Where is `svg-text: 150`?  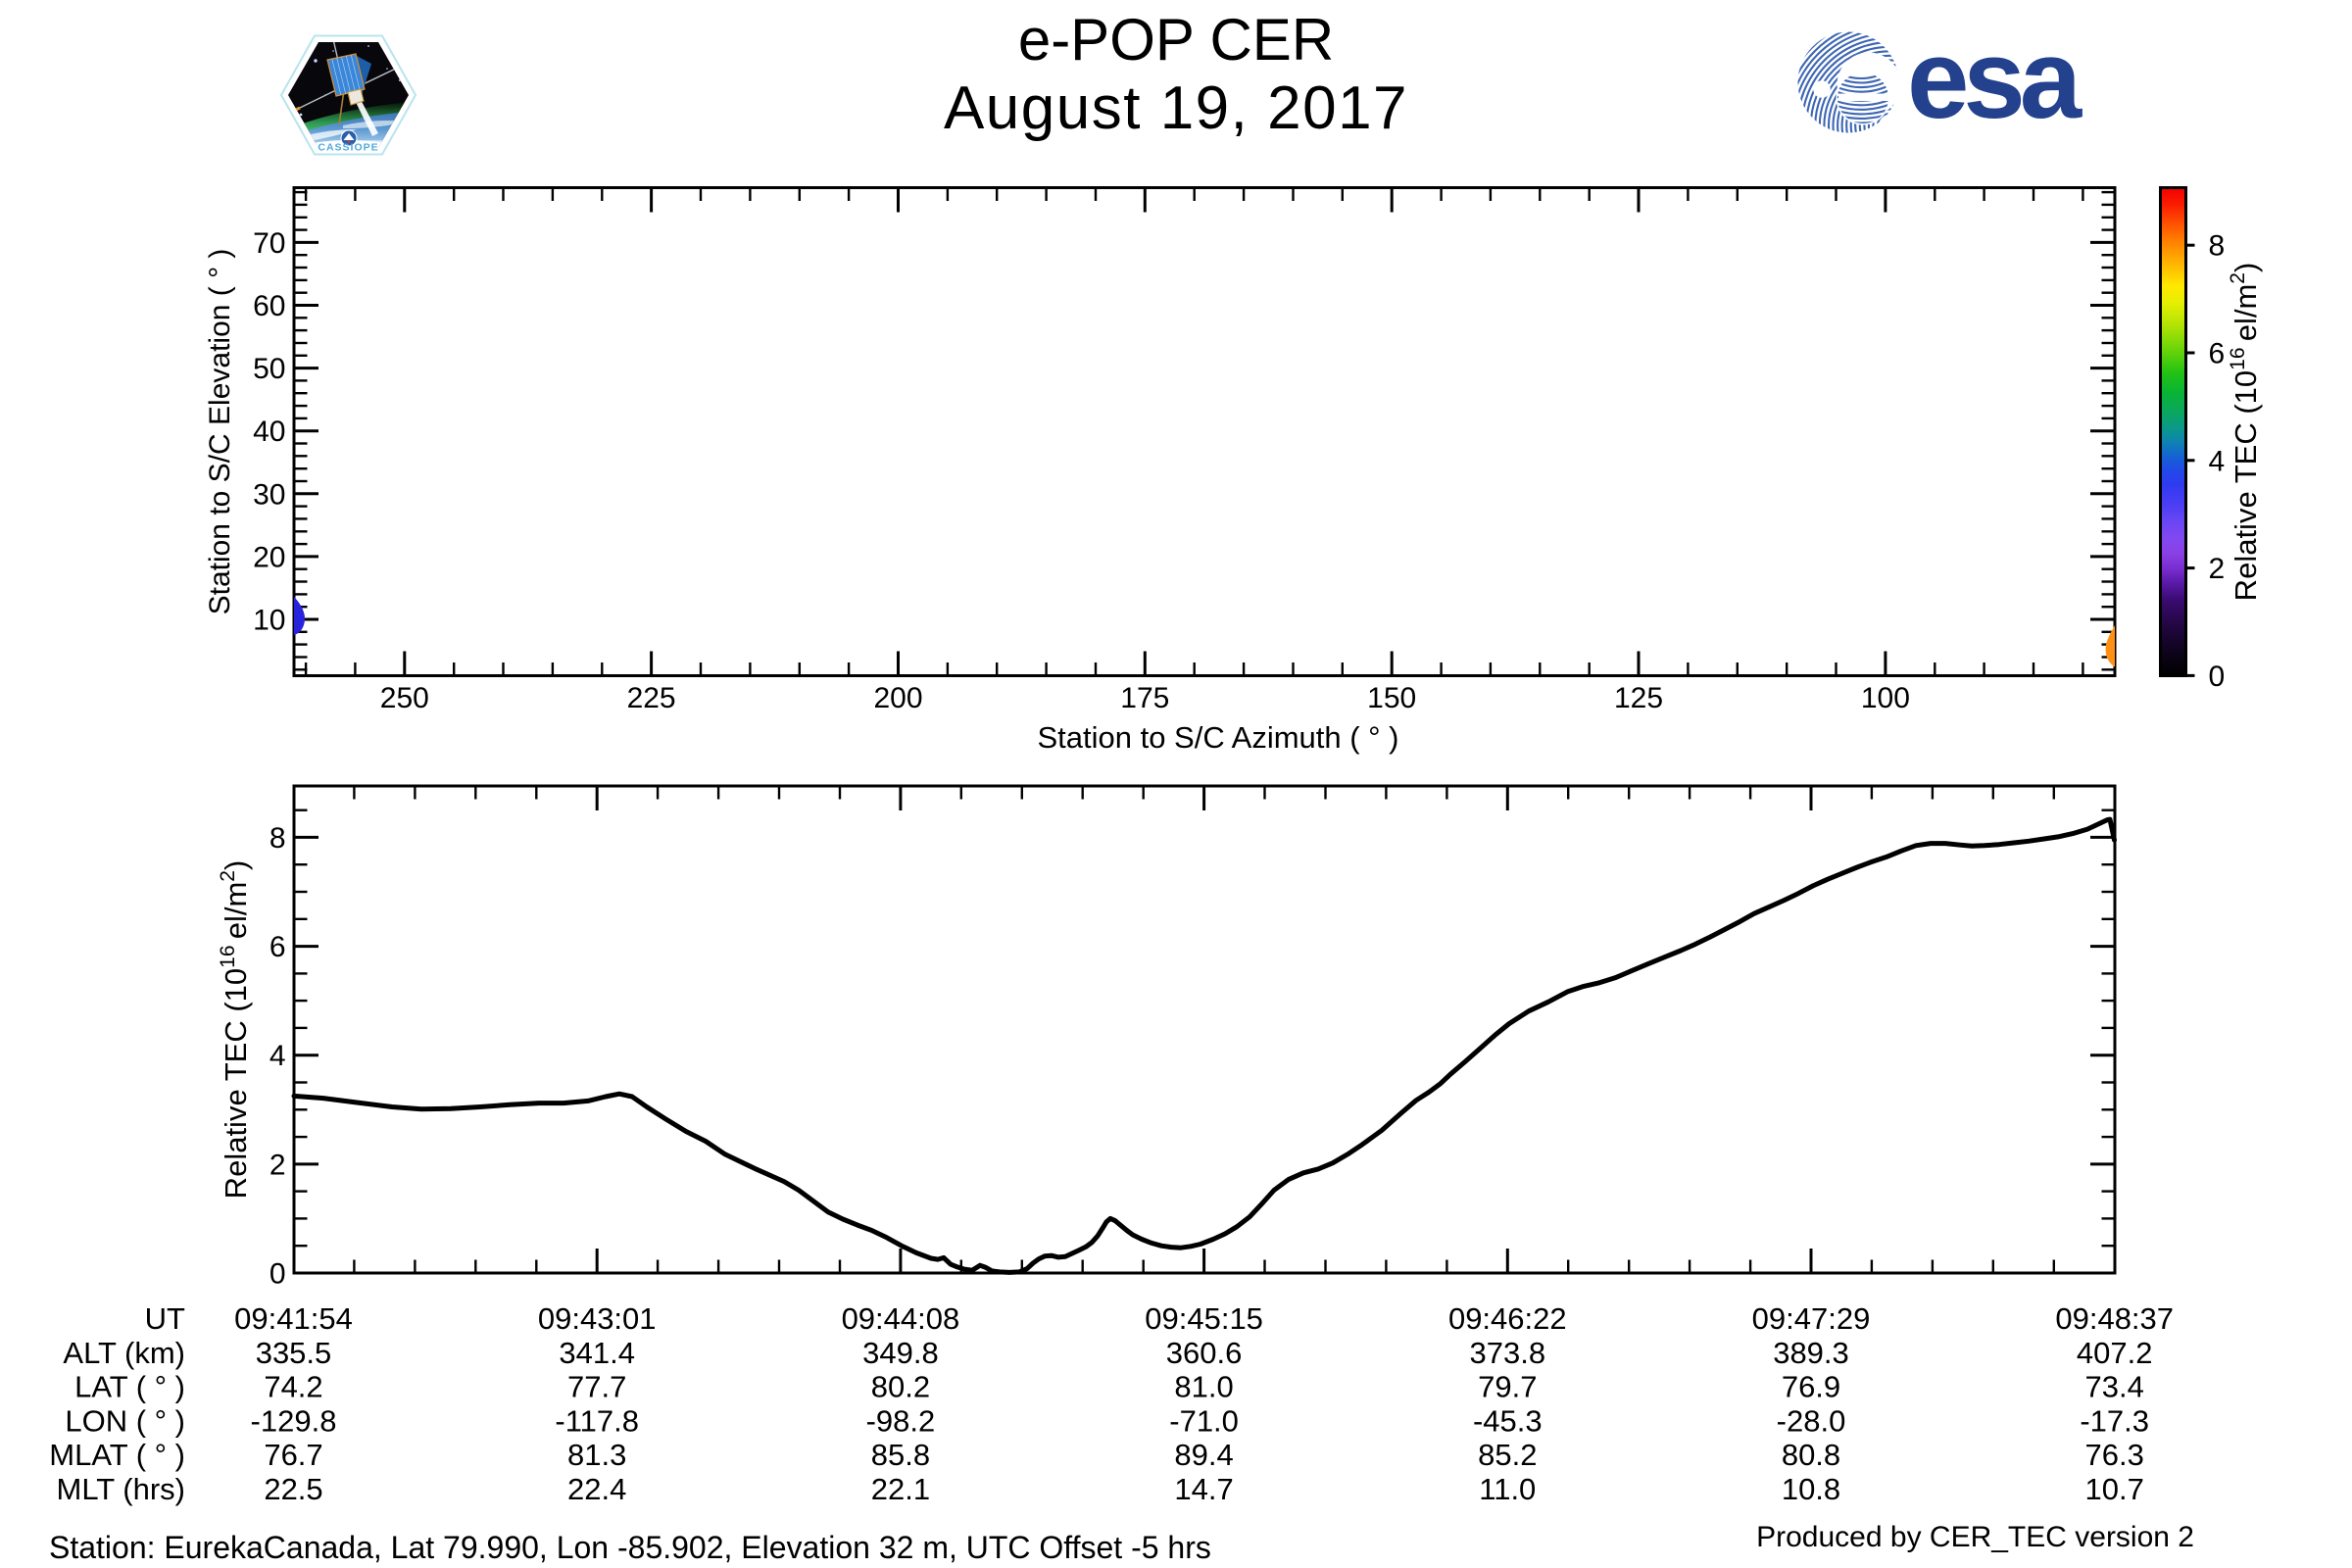
svg-text: 150 is located at coordinates (1391, 698).